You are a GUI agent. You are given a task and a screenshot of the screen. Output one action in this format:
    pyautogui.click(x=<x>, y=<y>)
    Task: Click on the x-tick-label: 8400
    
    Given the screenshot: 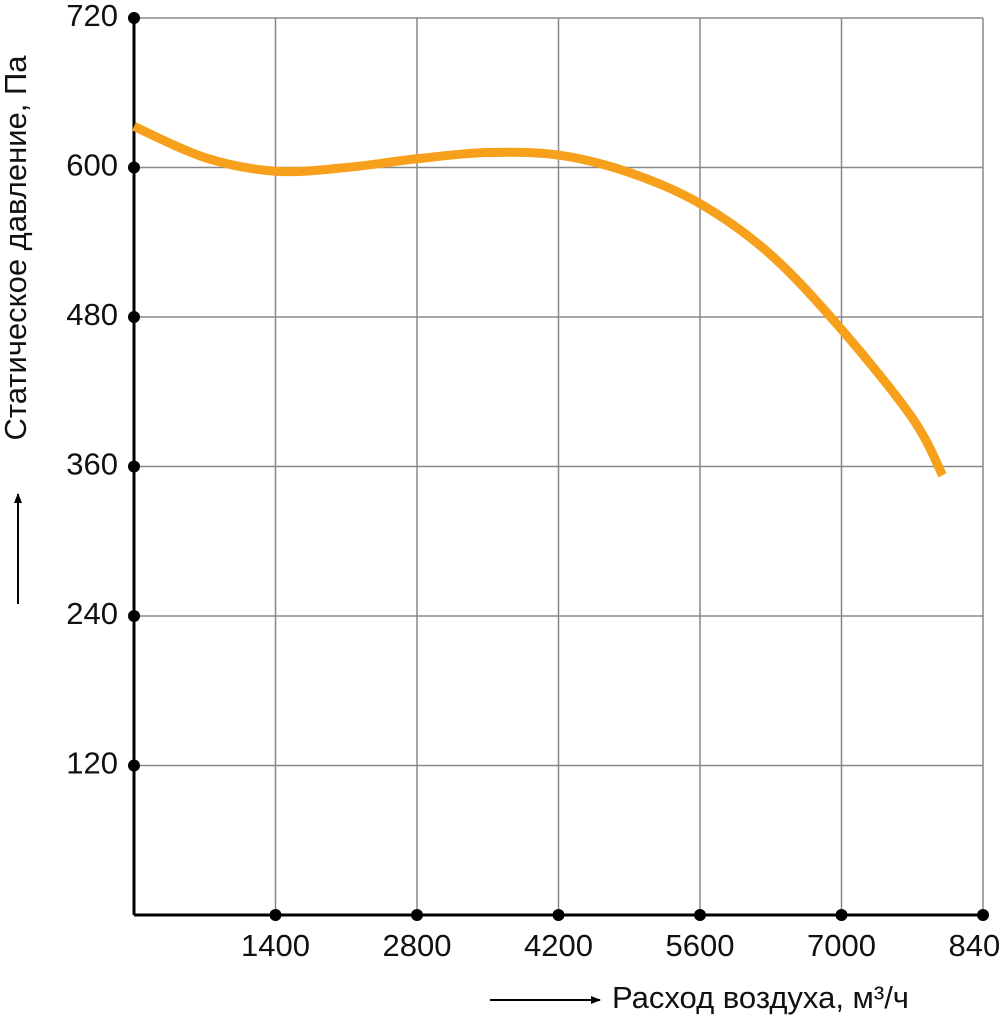 What is the action you would take?
    pyautogui.click(x=975, y=945)
    